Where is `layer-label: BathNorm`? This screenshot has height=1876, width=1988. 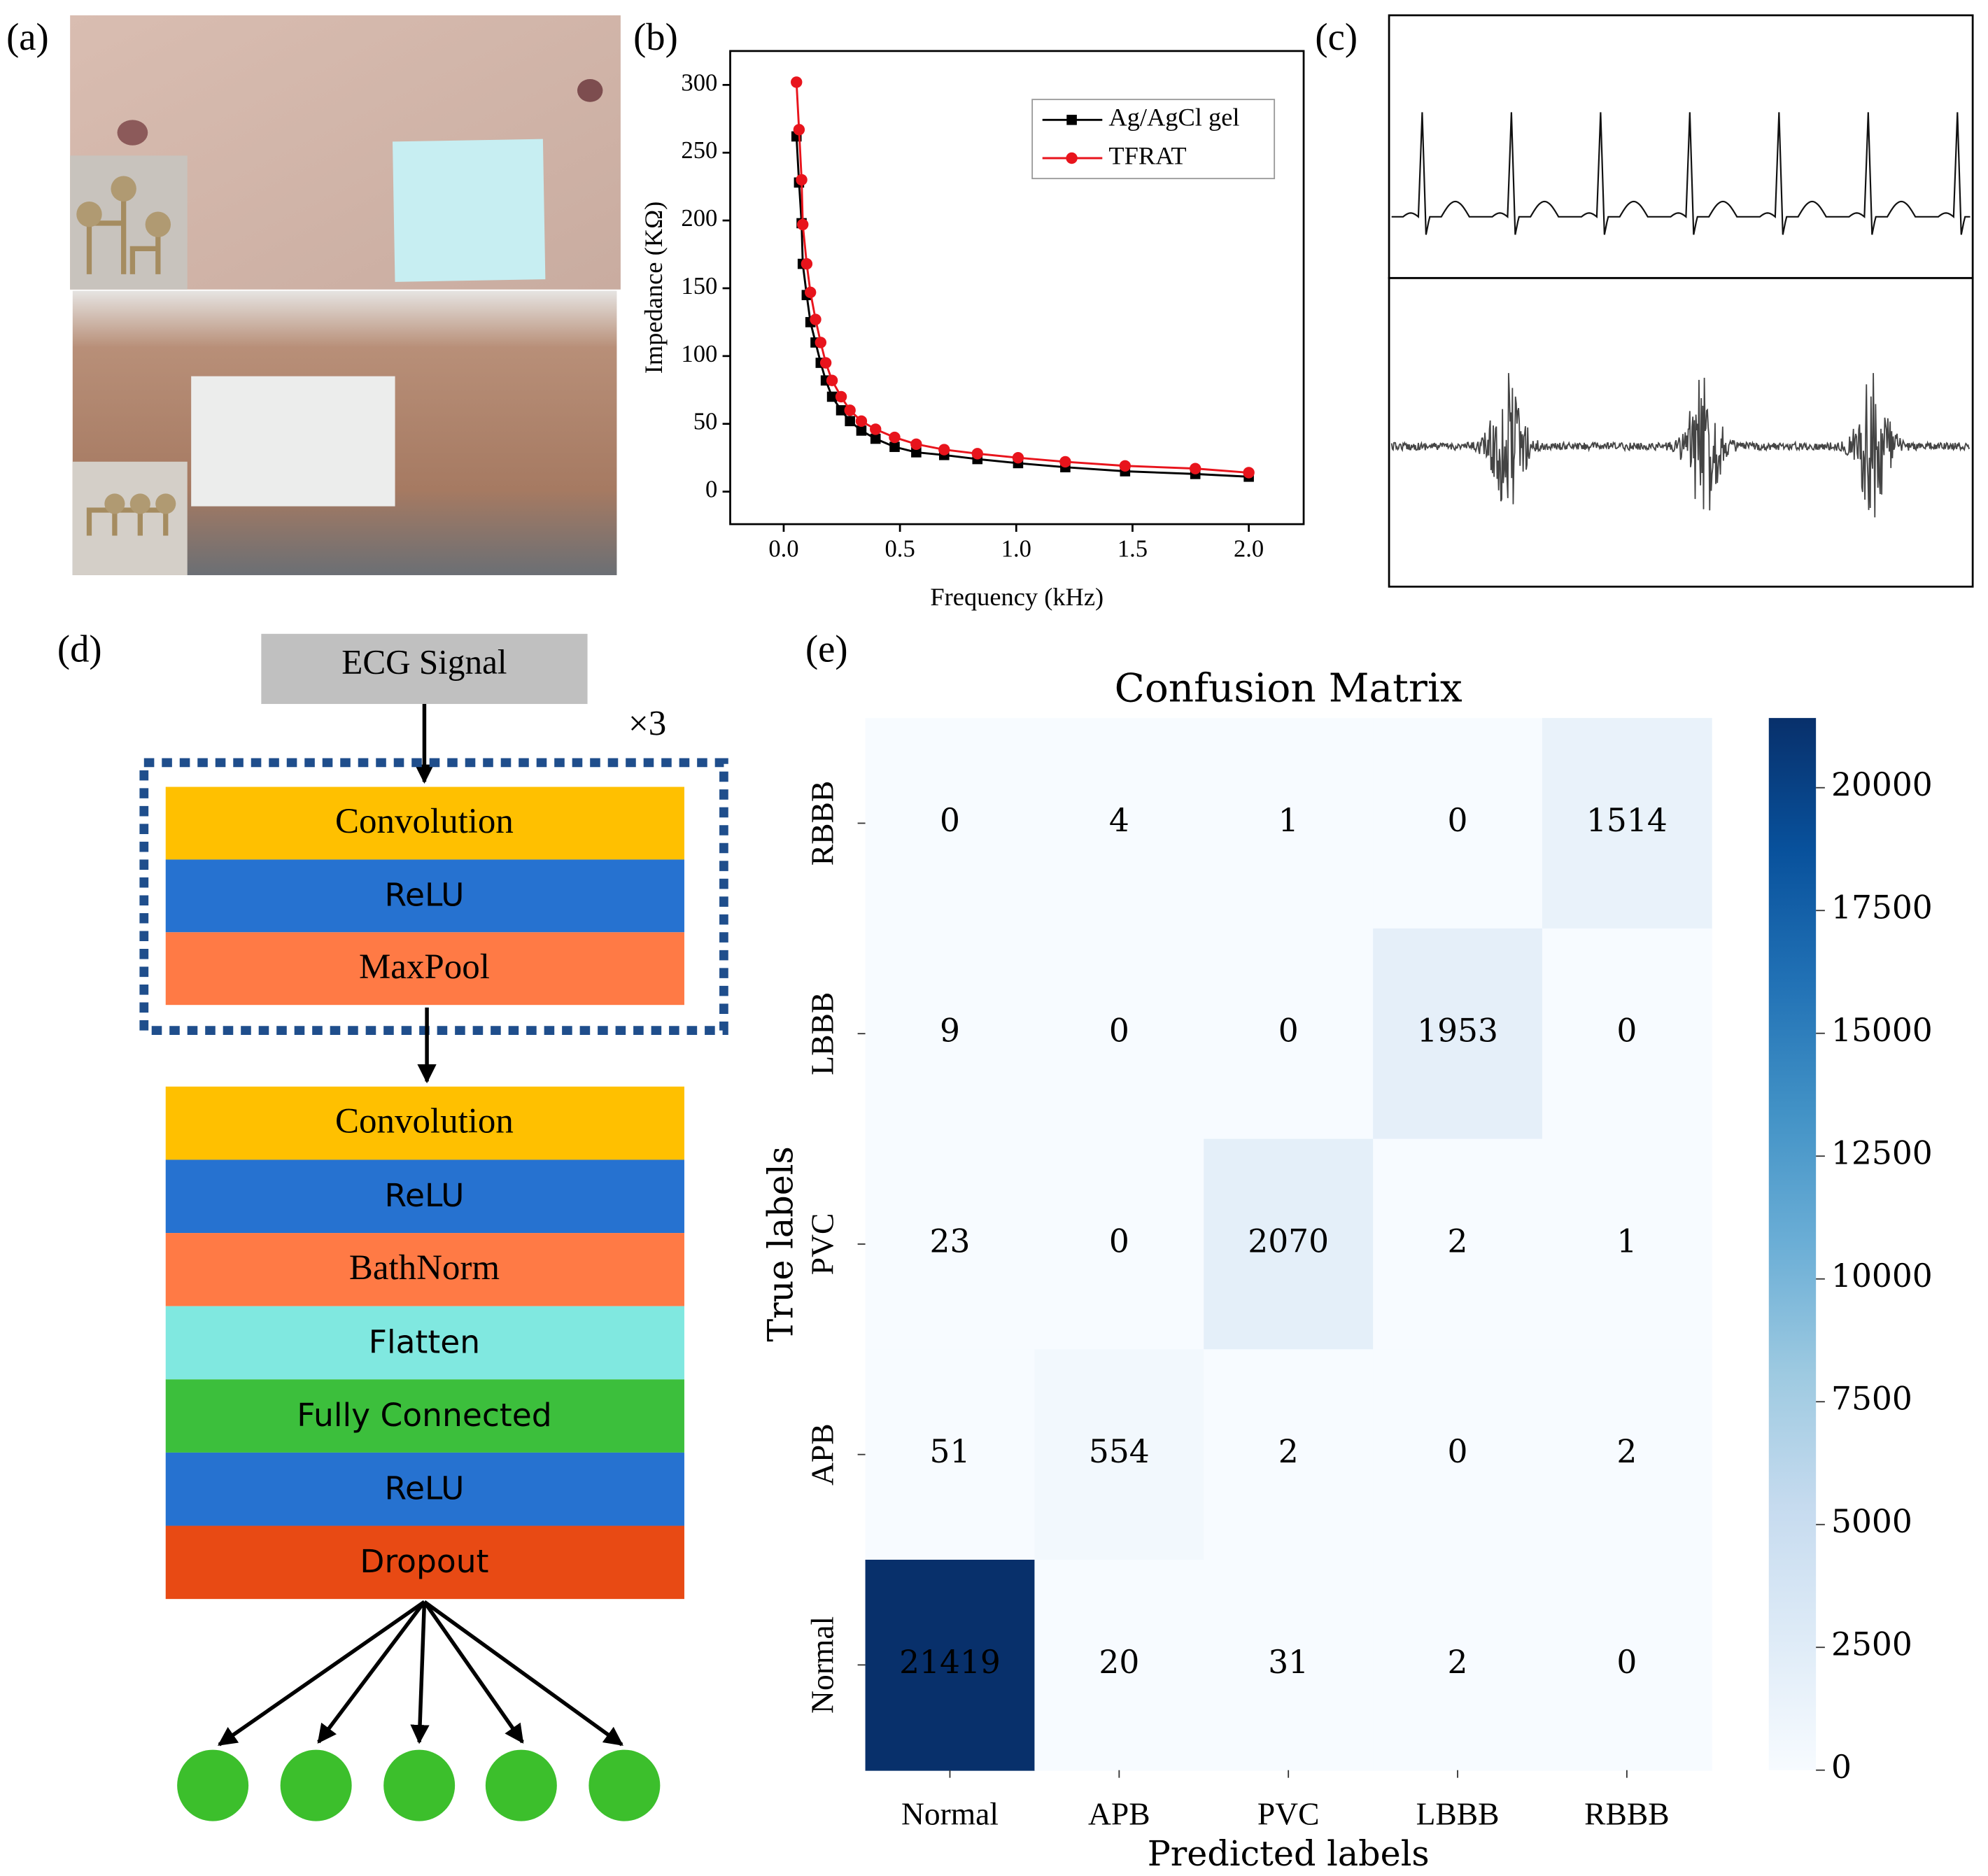
layer-label: BathNorm is located at coordinates (424, 1268).